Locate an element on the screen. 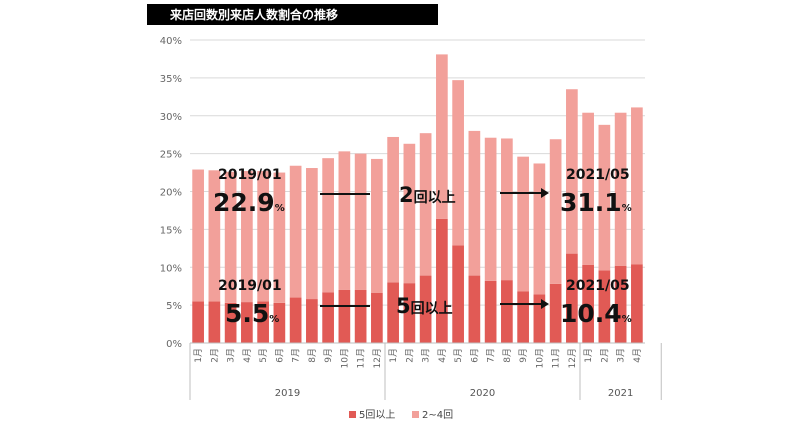 The width and height of the screenshot is (800, 432). y-tick-label: 0% is located at coordinates (174, 344).